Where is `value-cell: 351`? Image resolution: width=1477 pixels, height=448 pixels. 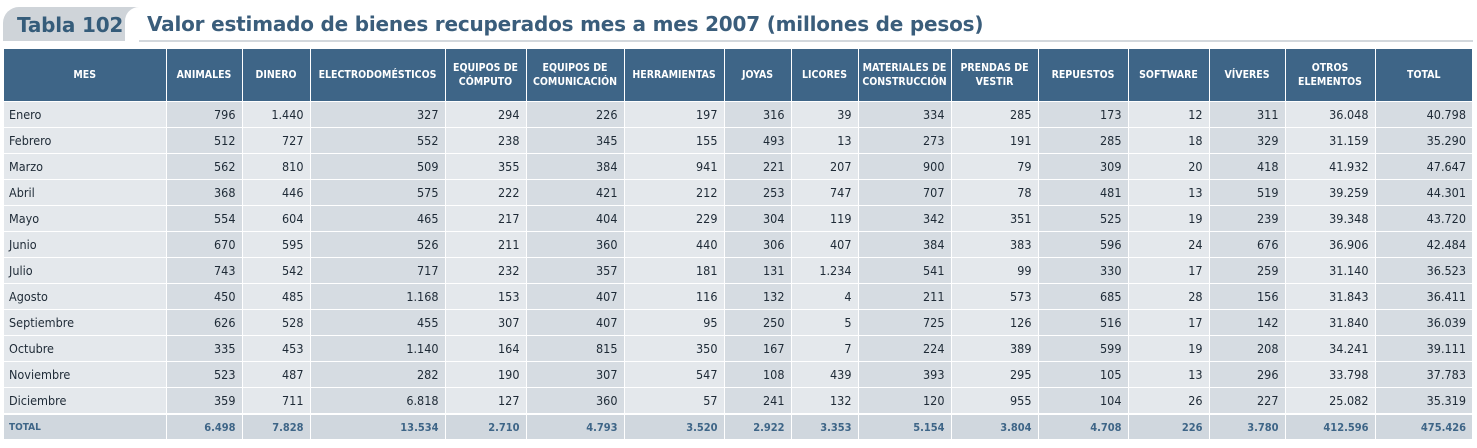
value-cell: 351 is located at coordinates (995, 218).